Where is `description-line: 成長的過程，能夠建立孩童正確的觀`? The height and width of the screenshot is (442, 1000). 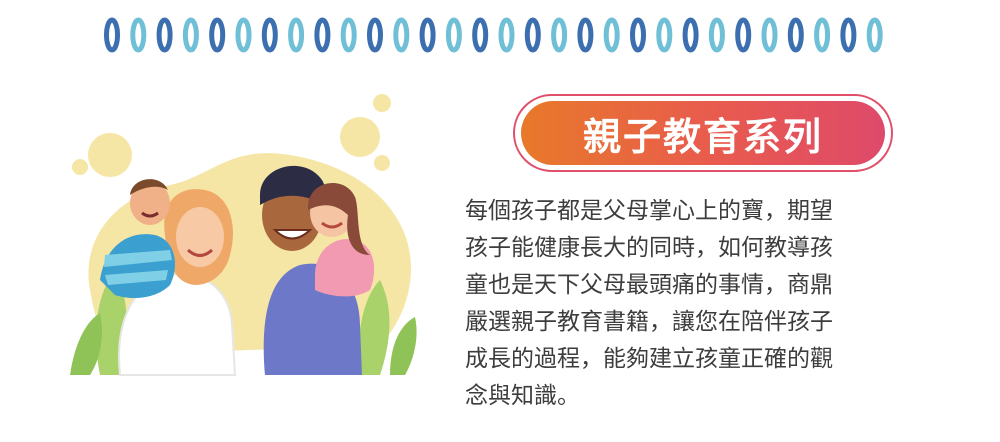 description-line: 成長的過程，能夠建立孩童正確的觀 is located at coordinates (649, 359).